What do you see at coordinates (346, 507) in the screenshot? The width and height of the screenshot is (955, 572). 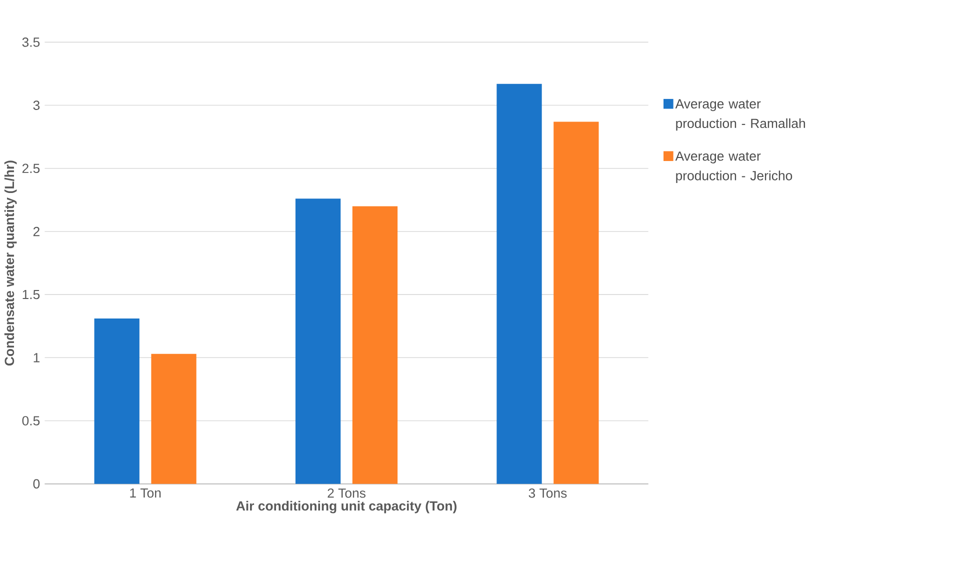 I see `x-axis-title: Air conditioning unit capacity (Ton)` at bounding box center [346, 507].